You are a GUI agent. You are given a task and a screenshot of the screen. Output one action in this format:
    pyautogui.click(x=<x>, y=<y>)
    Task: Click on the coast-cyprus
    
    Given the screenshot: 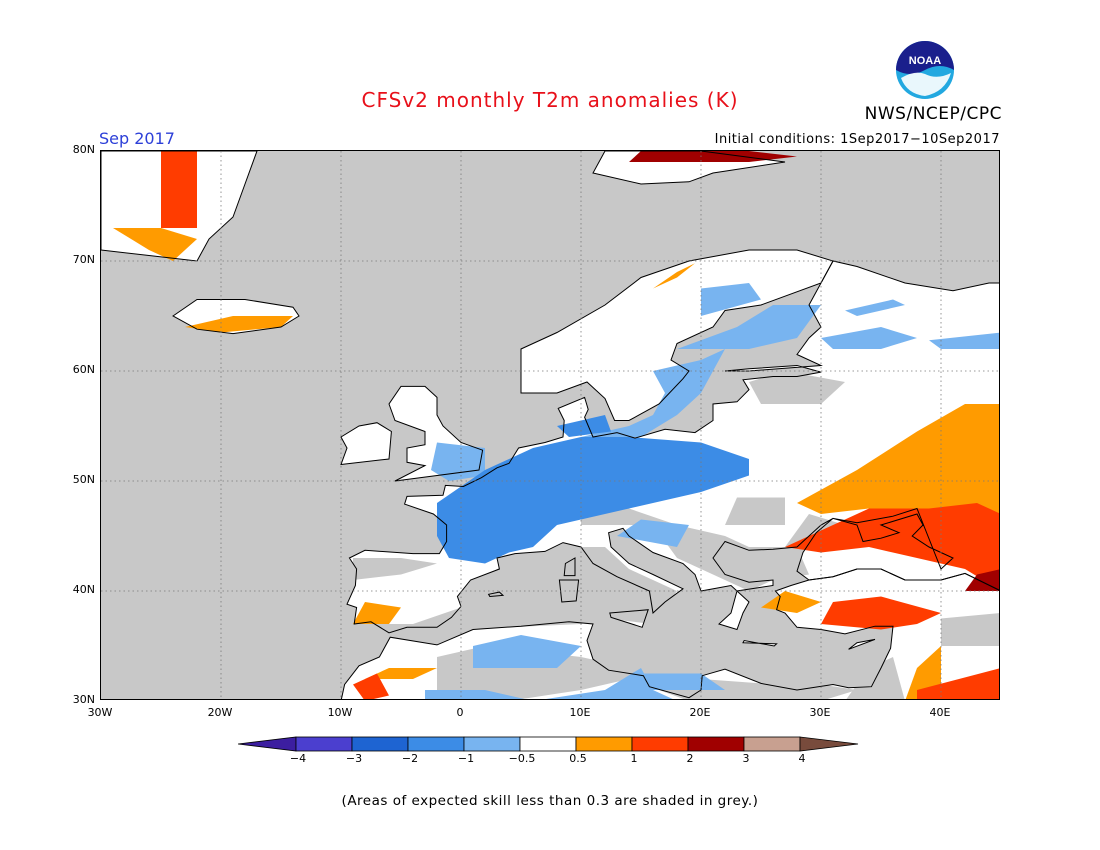 What is the action you would take?
    pyautogui.click(x=862, y=644)
    